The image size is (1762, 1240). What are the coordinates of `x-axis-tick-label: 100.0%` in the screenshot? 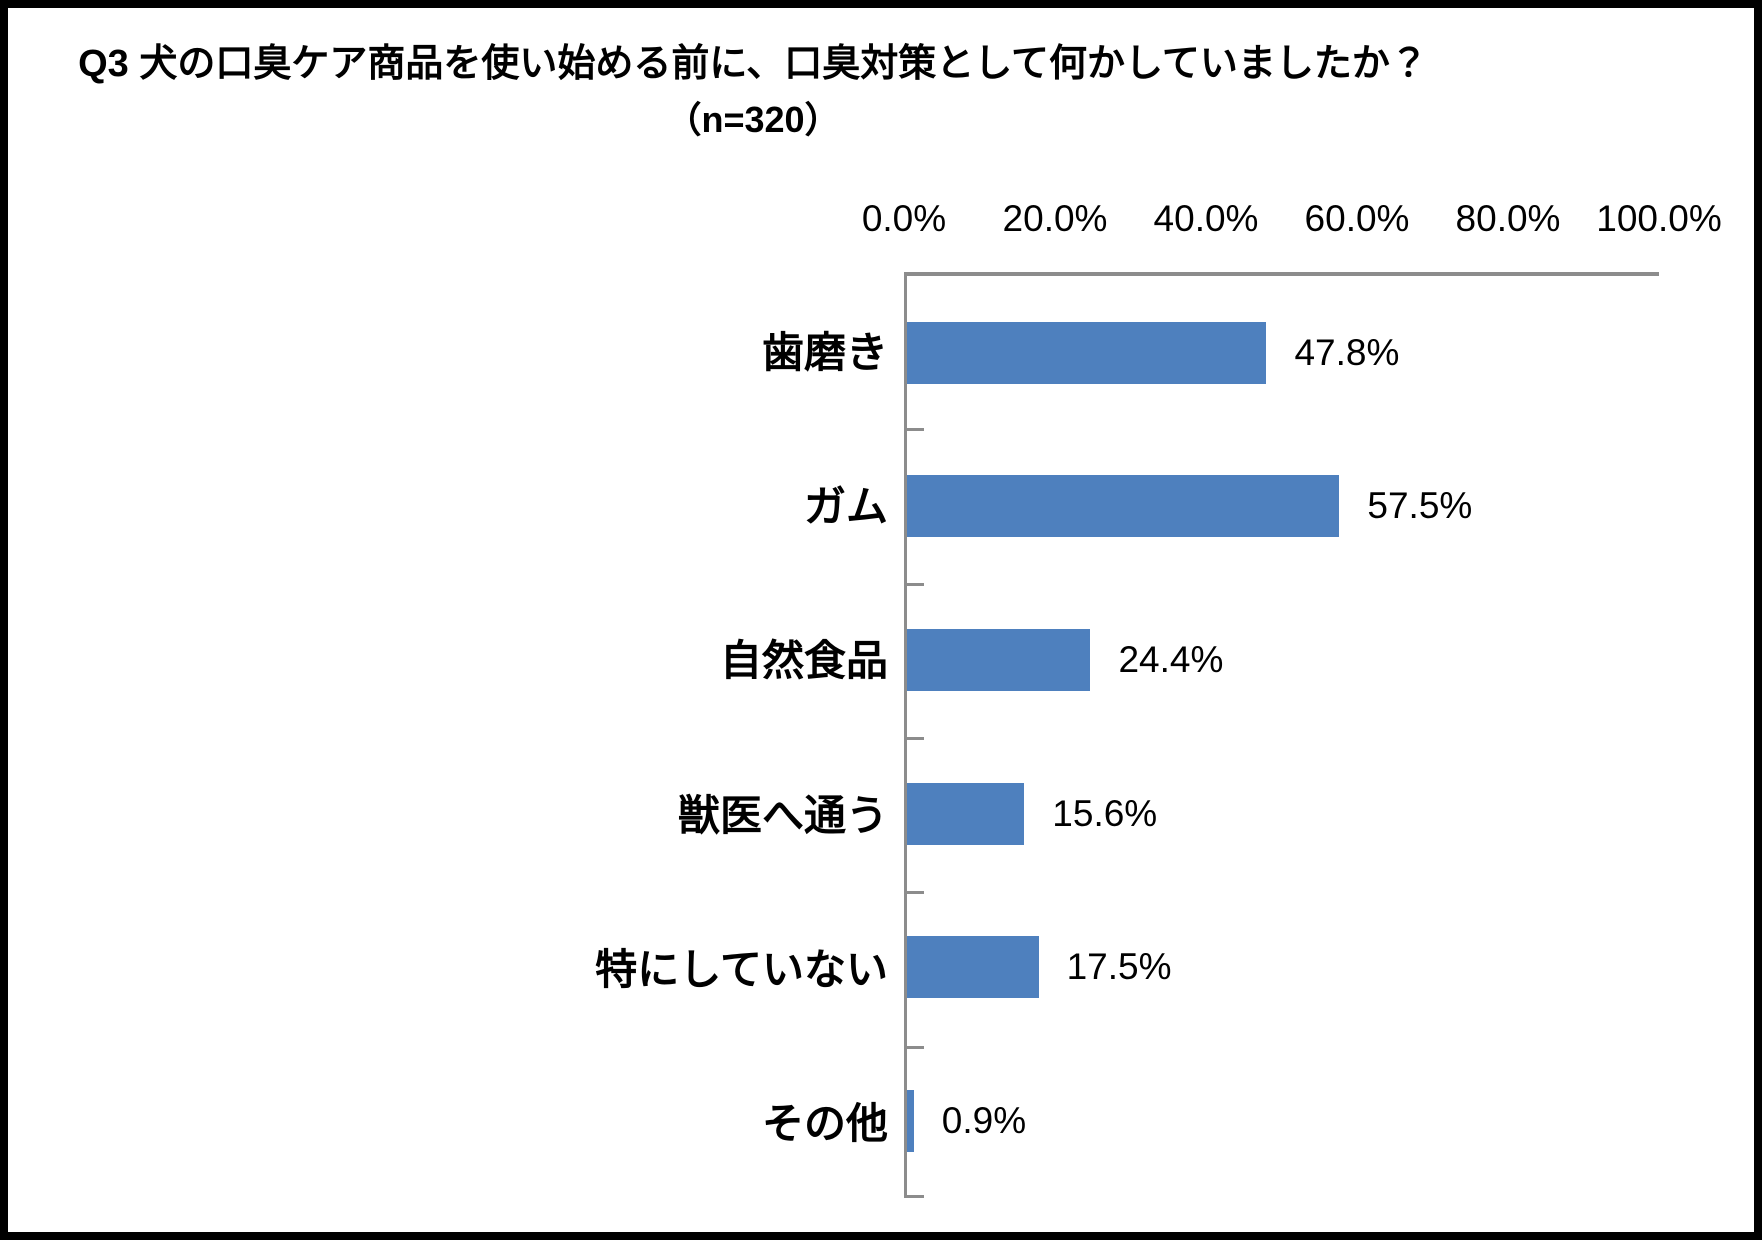 It's located at (1659, 218).